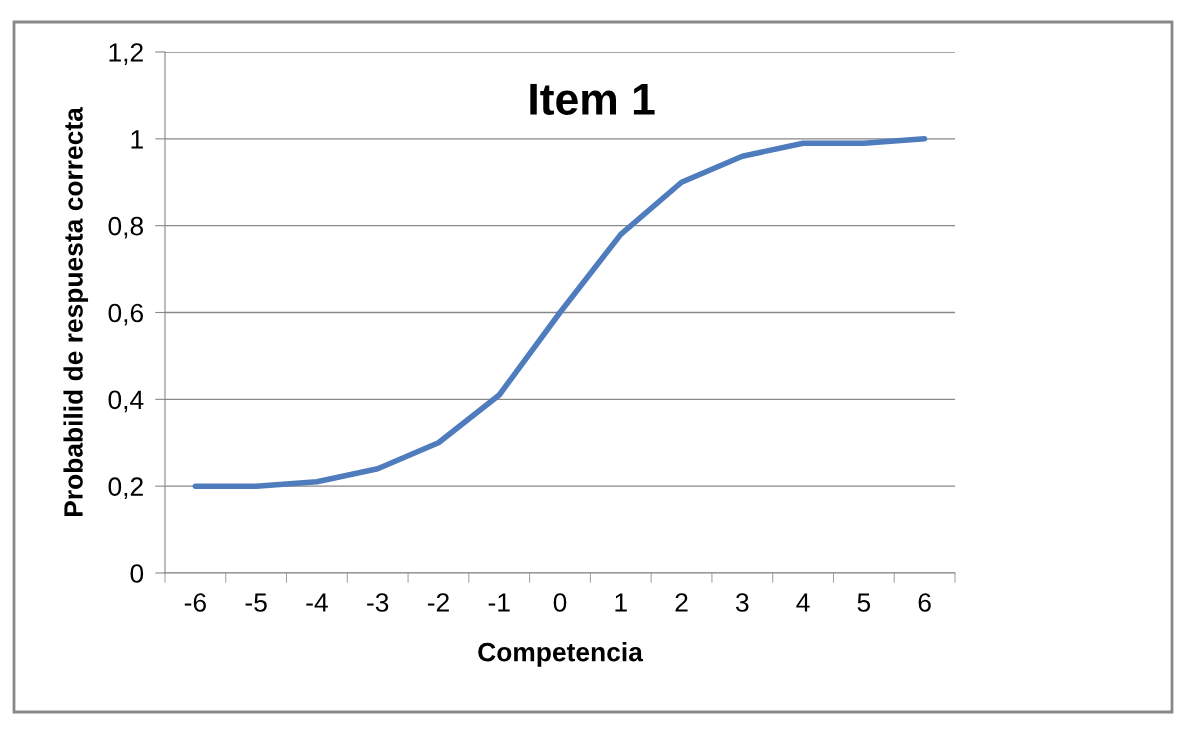 This screenshot has height=734, width=1188. I want to click on y-tick-label: 1,2, so click(126, 54).